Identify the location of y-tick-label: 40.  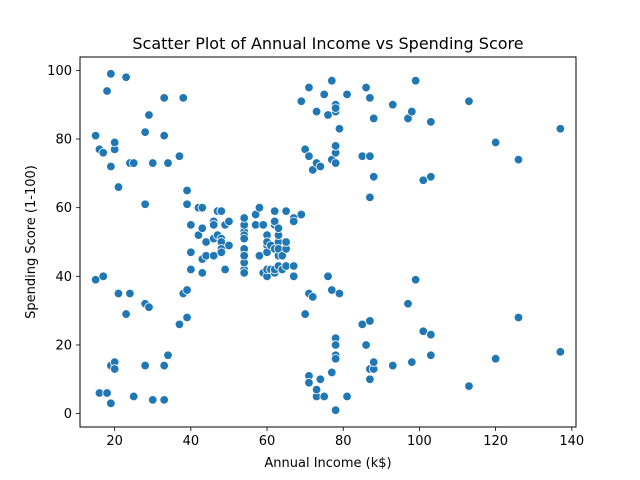
(63, 277).